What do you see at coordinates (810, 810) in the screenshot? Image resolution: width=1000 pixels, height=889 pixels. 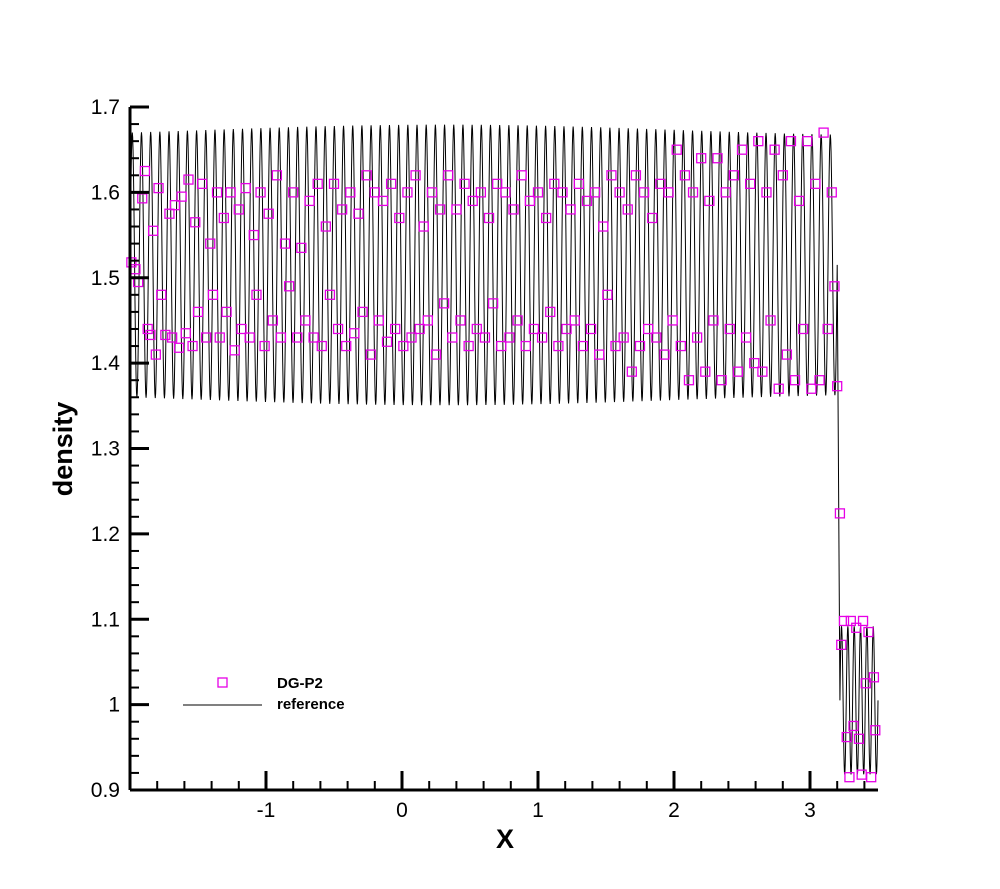 I see `x-tick-label: 3` at bounding box center [810, 810].